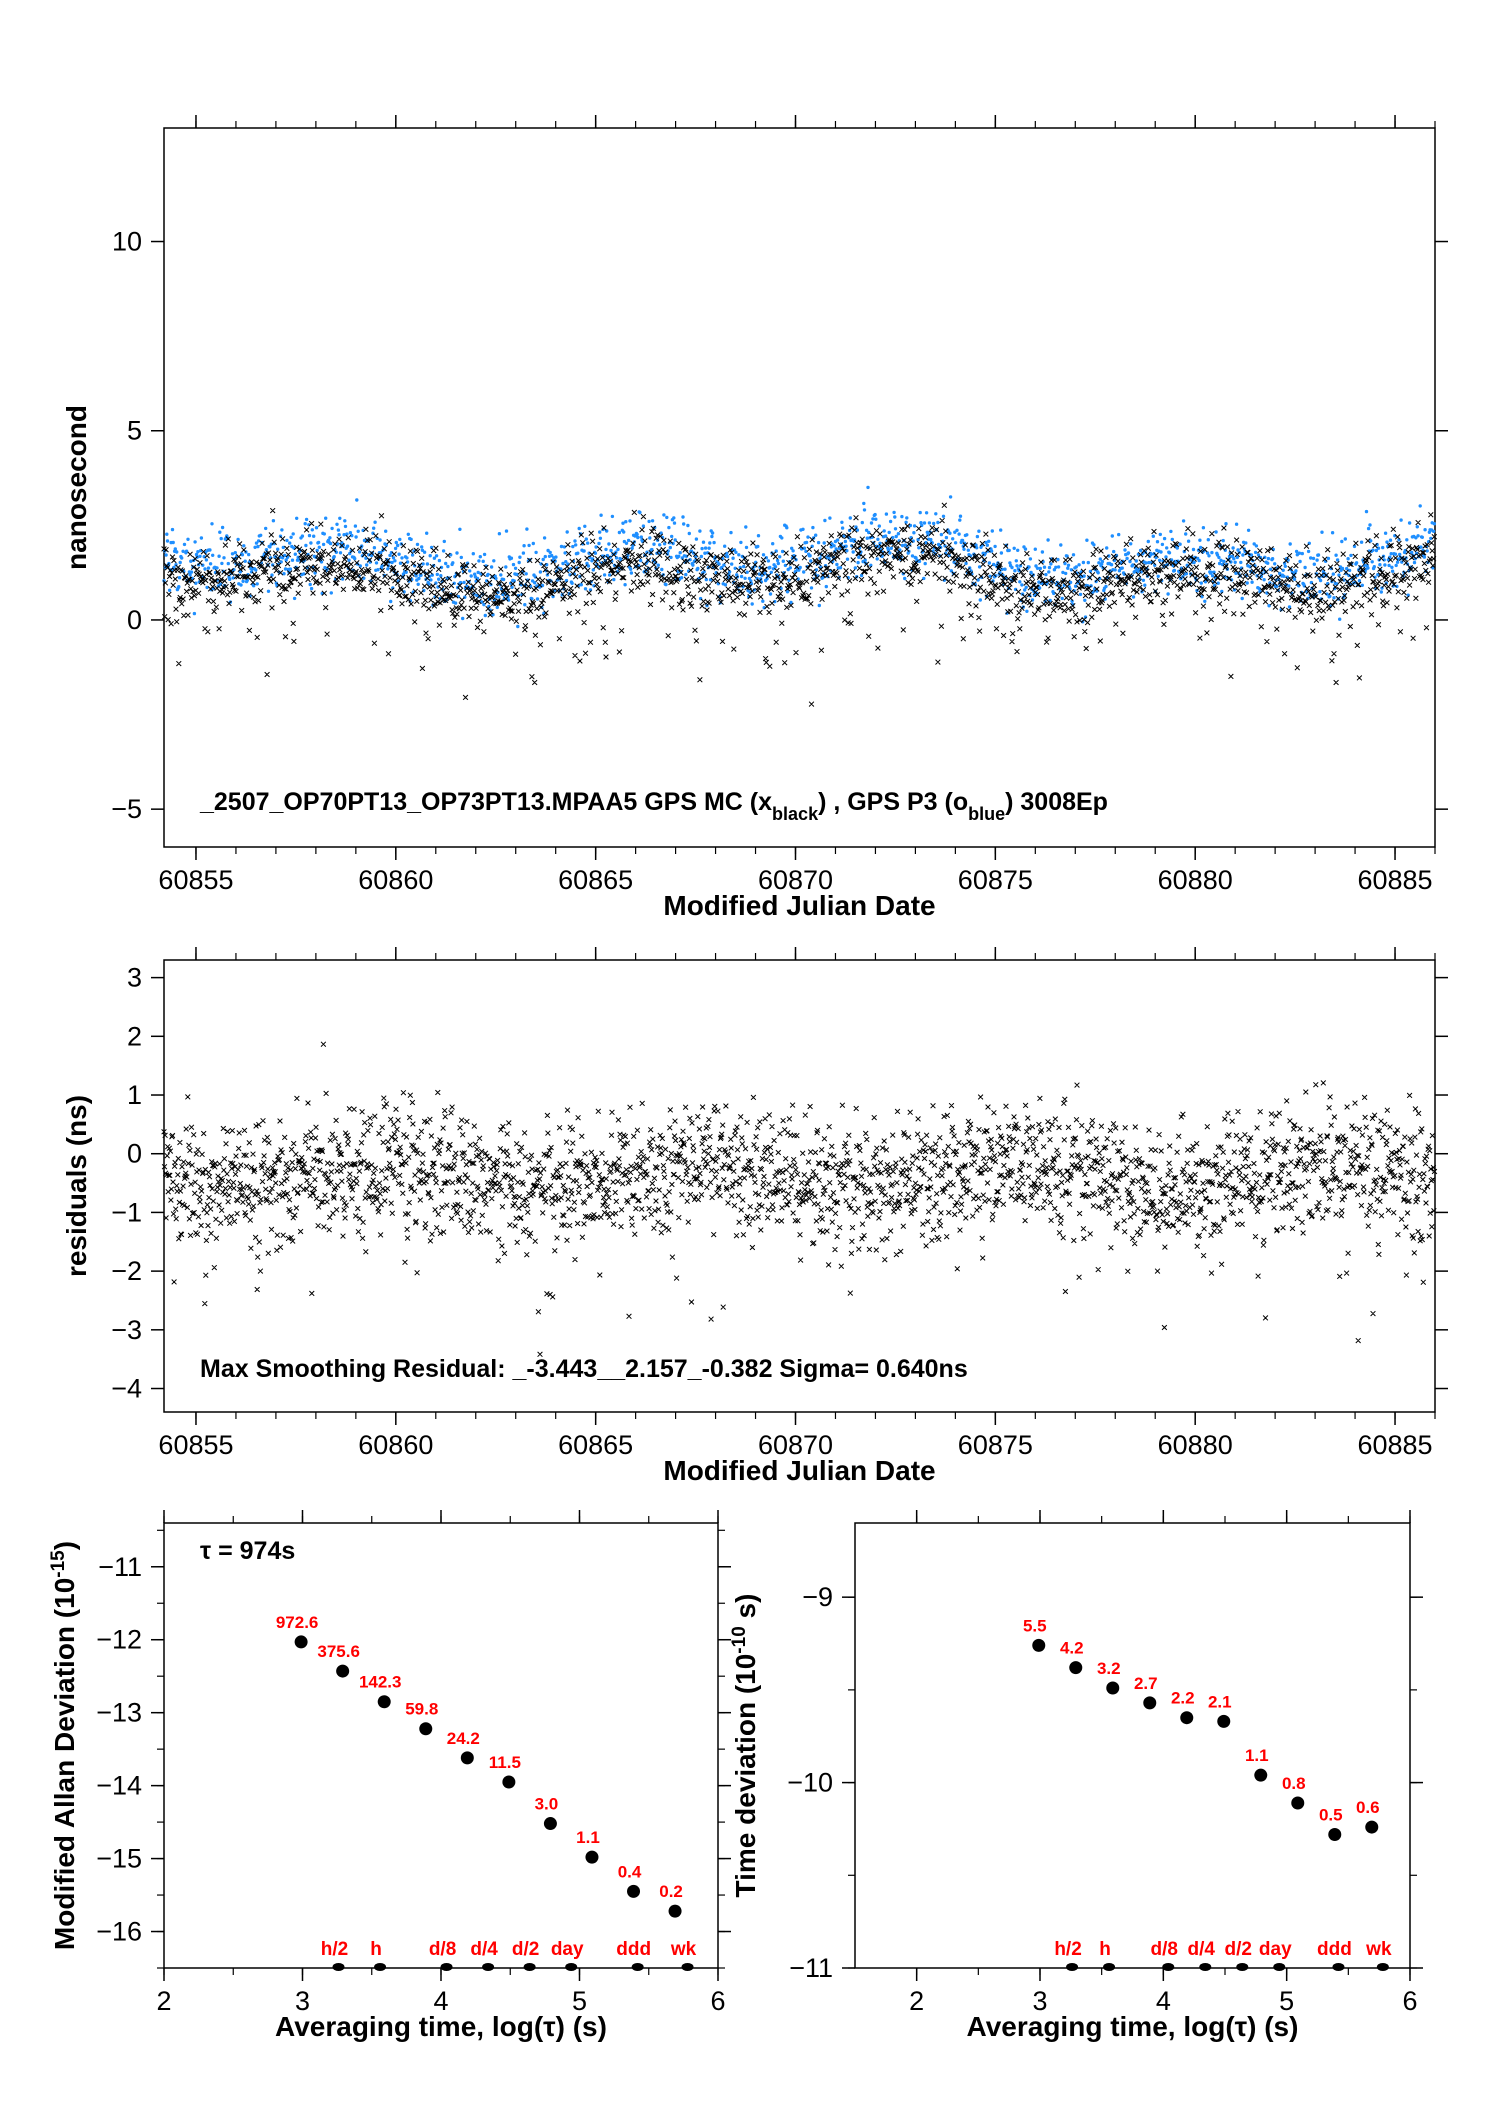 This screenshot has width=1488, height=2105. What do you see at coordinates (64, 1745) in the screenshot?
I see `y-axis-label: Modified Allan Deviation (10-15)` at bounding box center [64, 1745].